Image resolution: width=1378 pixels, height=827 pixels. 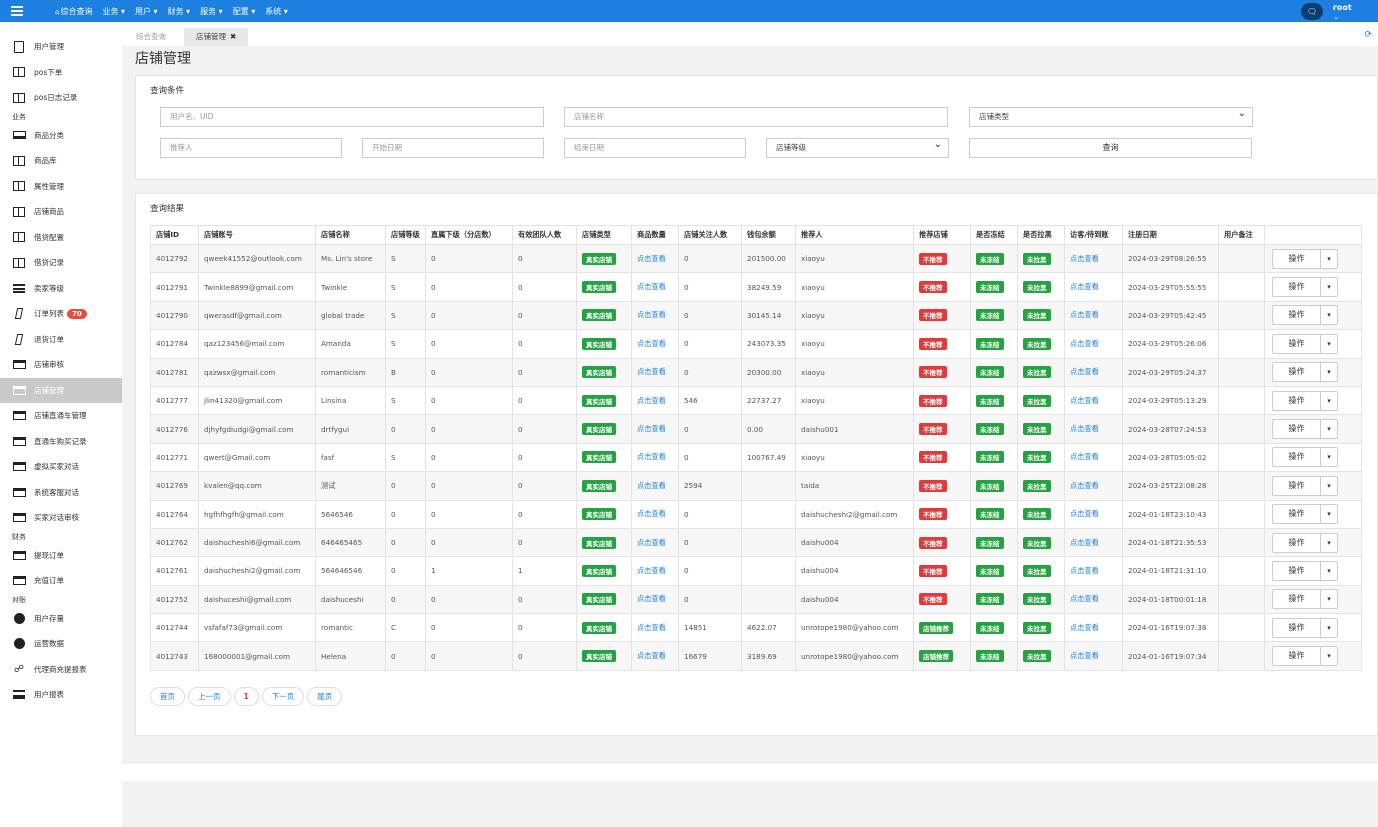 What do you see at coordinates (61, 73) in the screenshot?
I see `sidebar-item: pos下单` at bounding box center [61, 73].